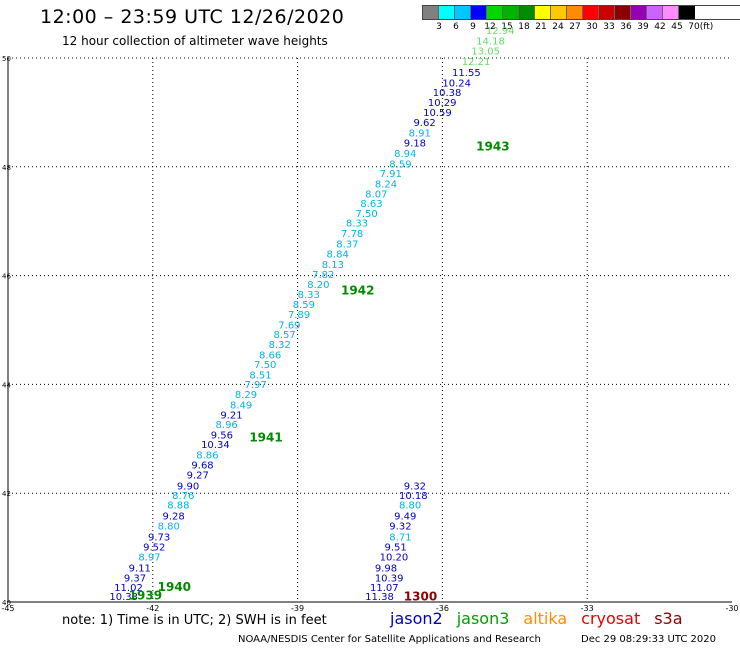  I want to click on y-tick-label: 44, so click(6, 385).